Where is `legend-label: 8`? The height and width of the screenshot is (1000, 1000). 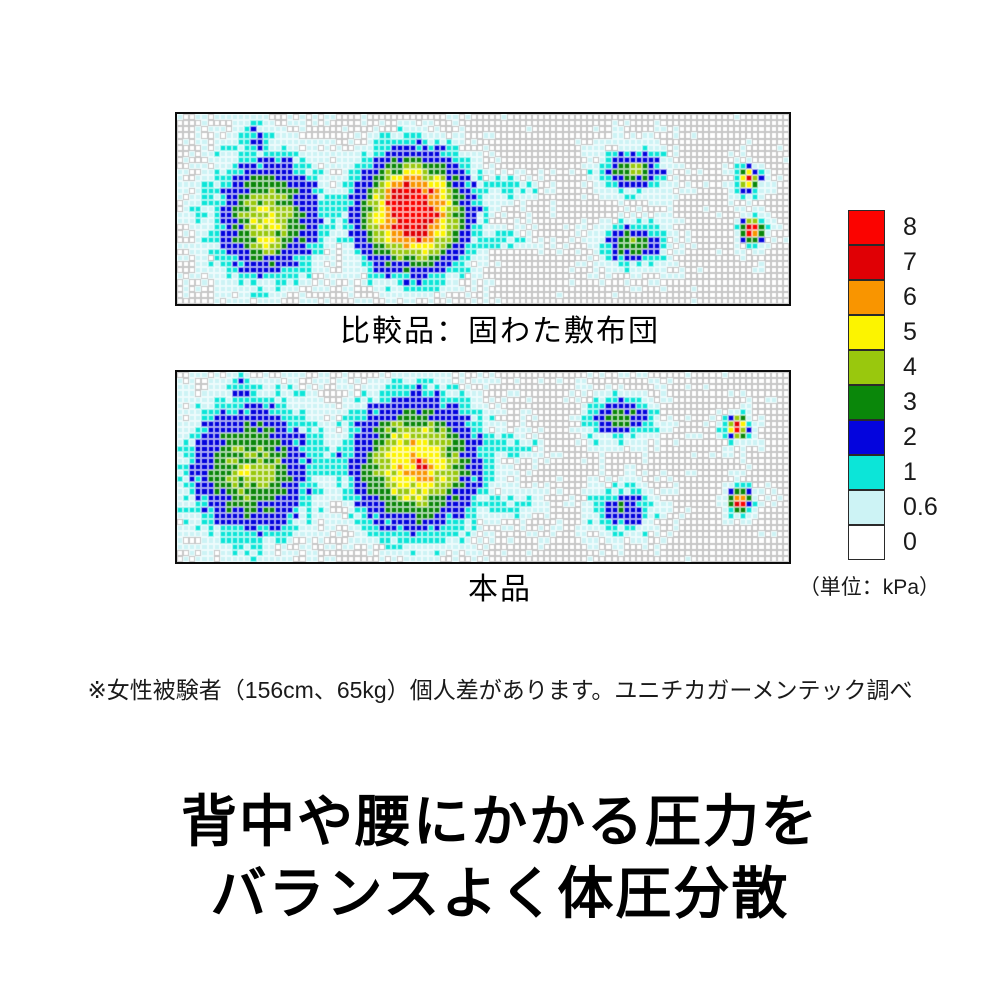
legend-label: 8 is located at coordinates (910, 227).